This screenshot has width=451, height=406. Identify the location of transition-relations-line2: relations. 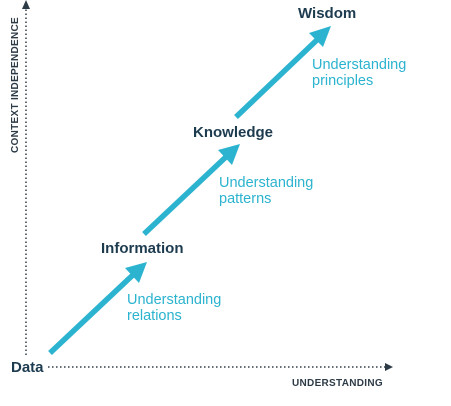
(154, 316).